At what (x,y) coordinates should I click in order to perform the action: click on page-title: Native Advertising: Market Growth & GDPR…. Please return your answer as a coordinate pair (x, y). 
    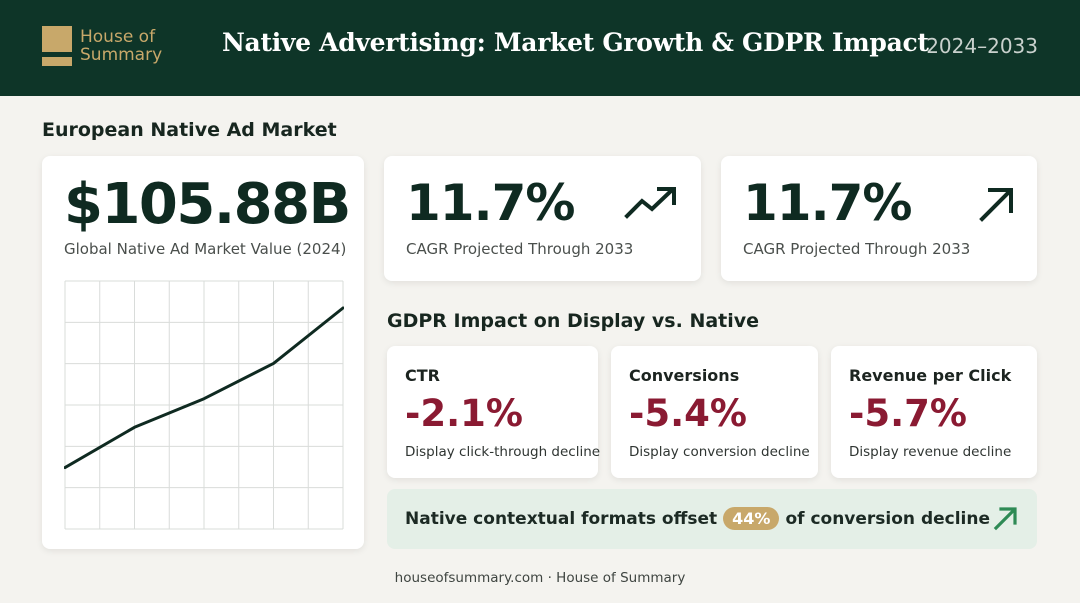
    Looking at the image, I should click on (575, 42).